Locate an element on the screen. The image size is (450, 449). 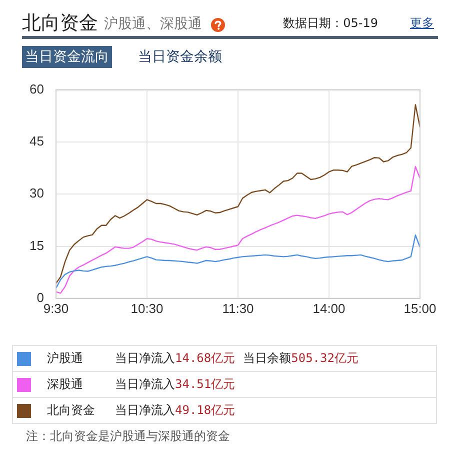
text: 当日资金流向 is located at coordinates (67, 57).